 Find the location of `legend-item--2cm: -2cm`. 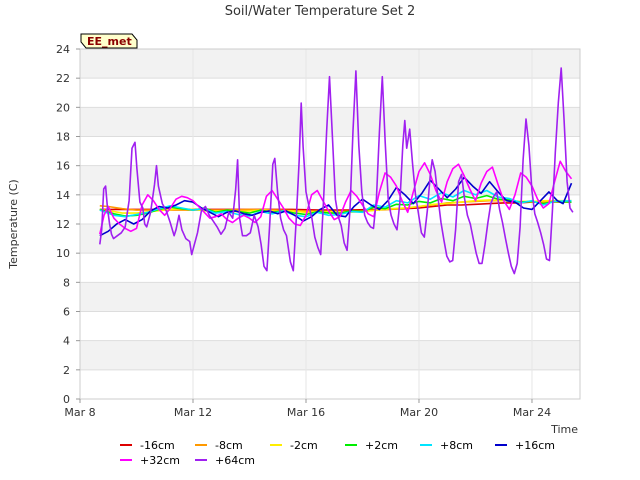

legend-item--2cm: -2cm is located at coordinates (294, 445).